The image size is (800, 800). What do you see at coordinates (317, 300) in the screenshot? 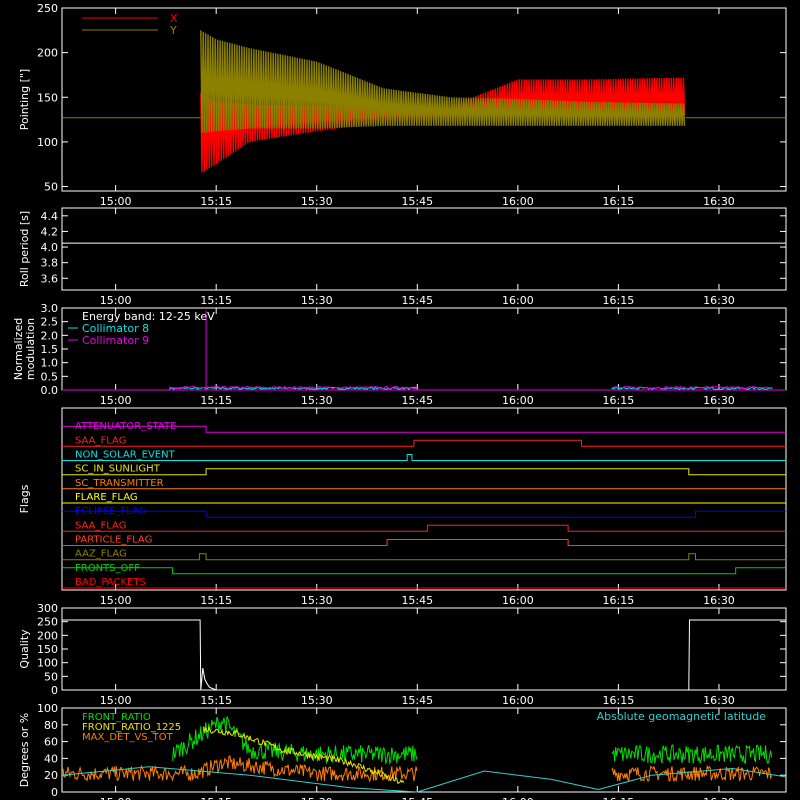
I see `x-tick-label-1-2: 15:30` at bounding box center [317, 300].